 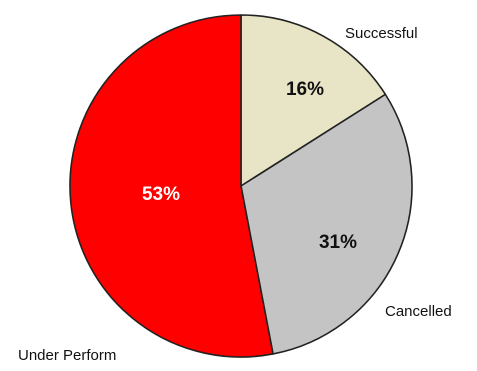 I want to click on pie-slice-successful, so click(x=313, y=100).